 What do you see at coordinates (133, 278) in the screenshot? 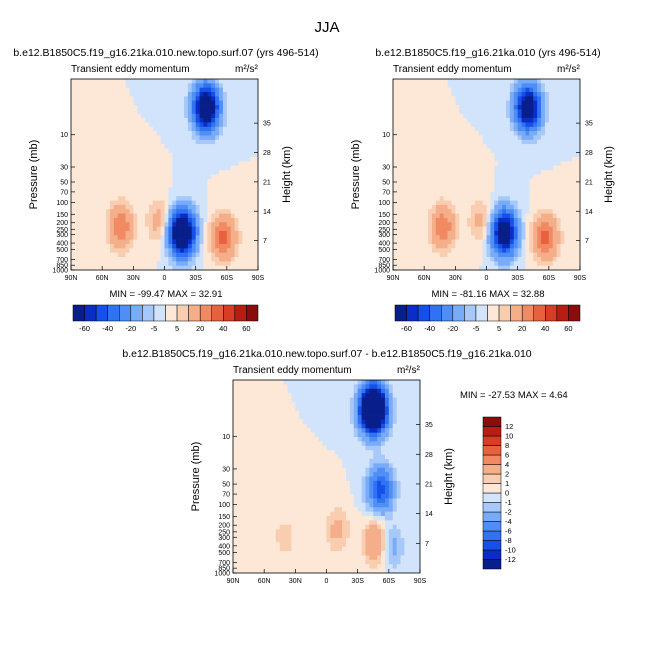
I see `x-tick-label: 30N` at bounding box center [133, 278].